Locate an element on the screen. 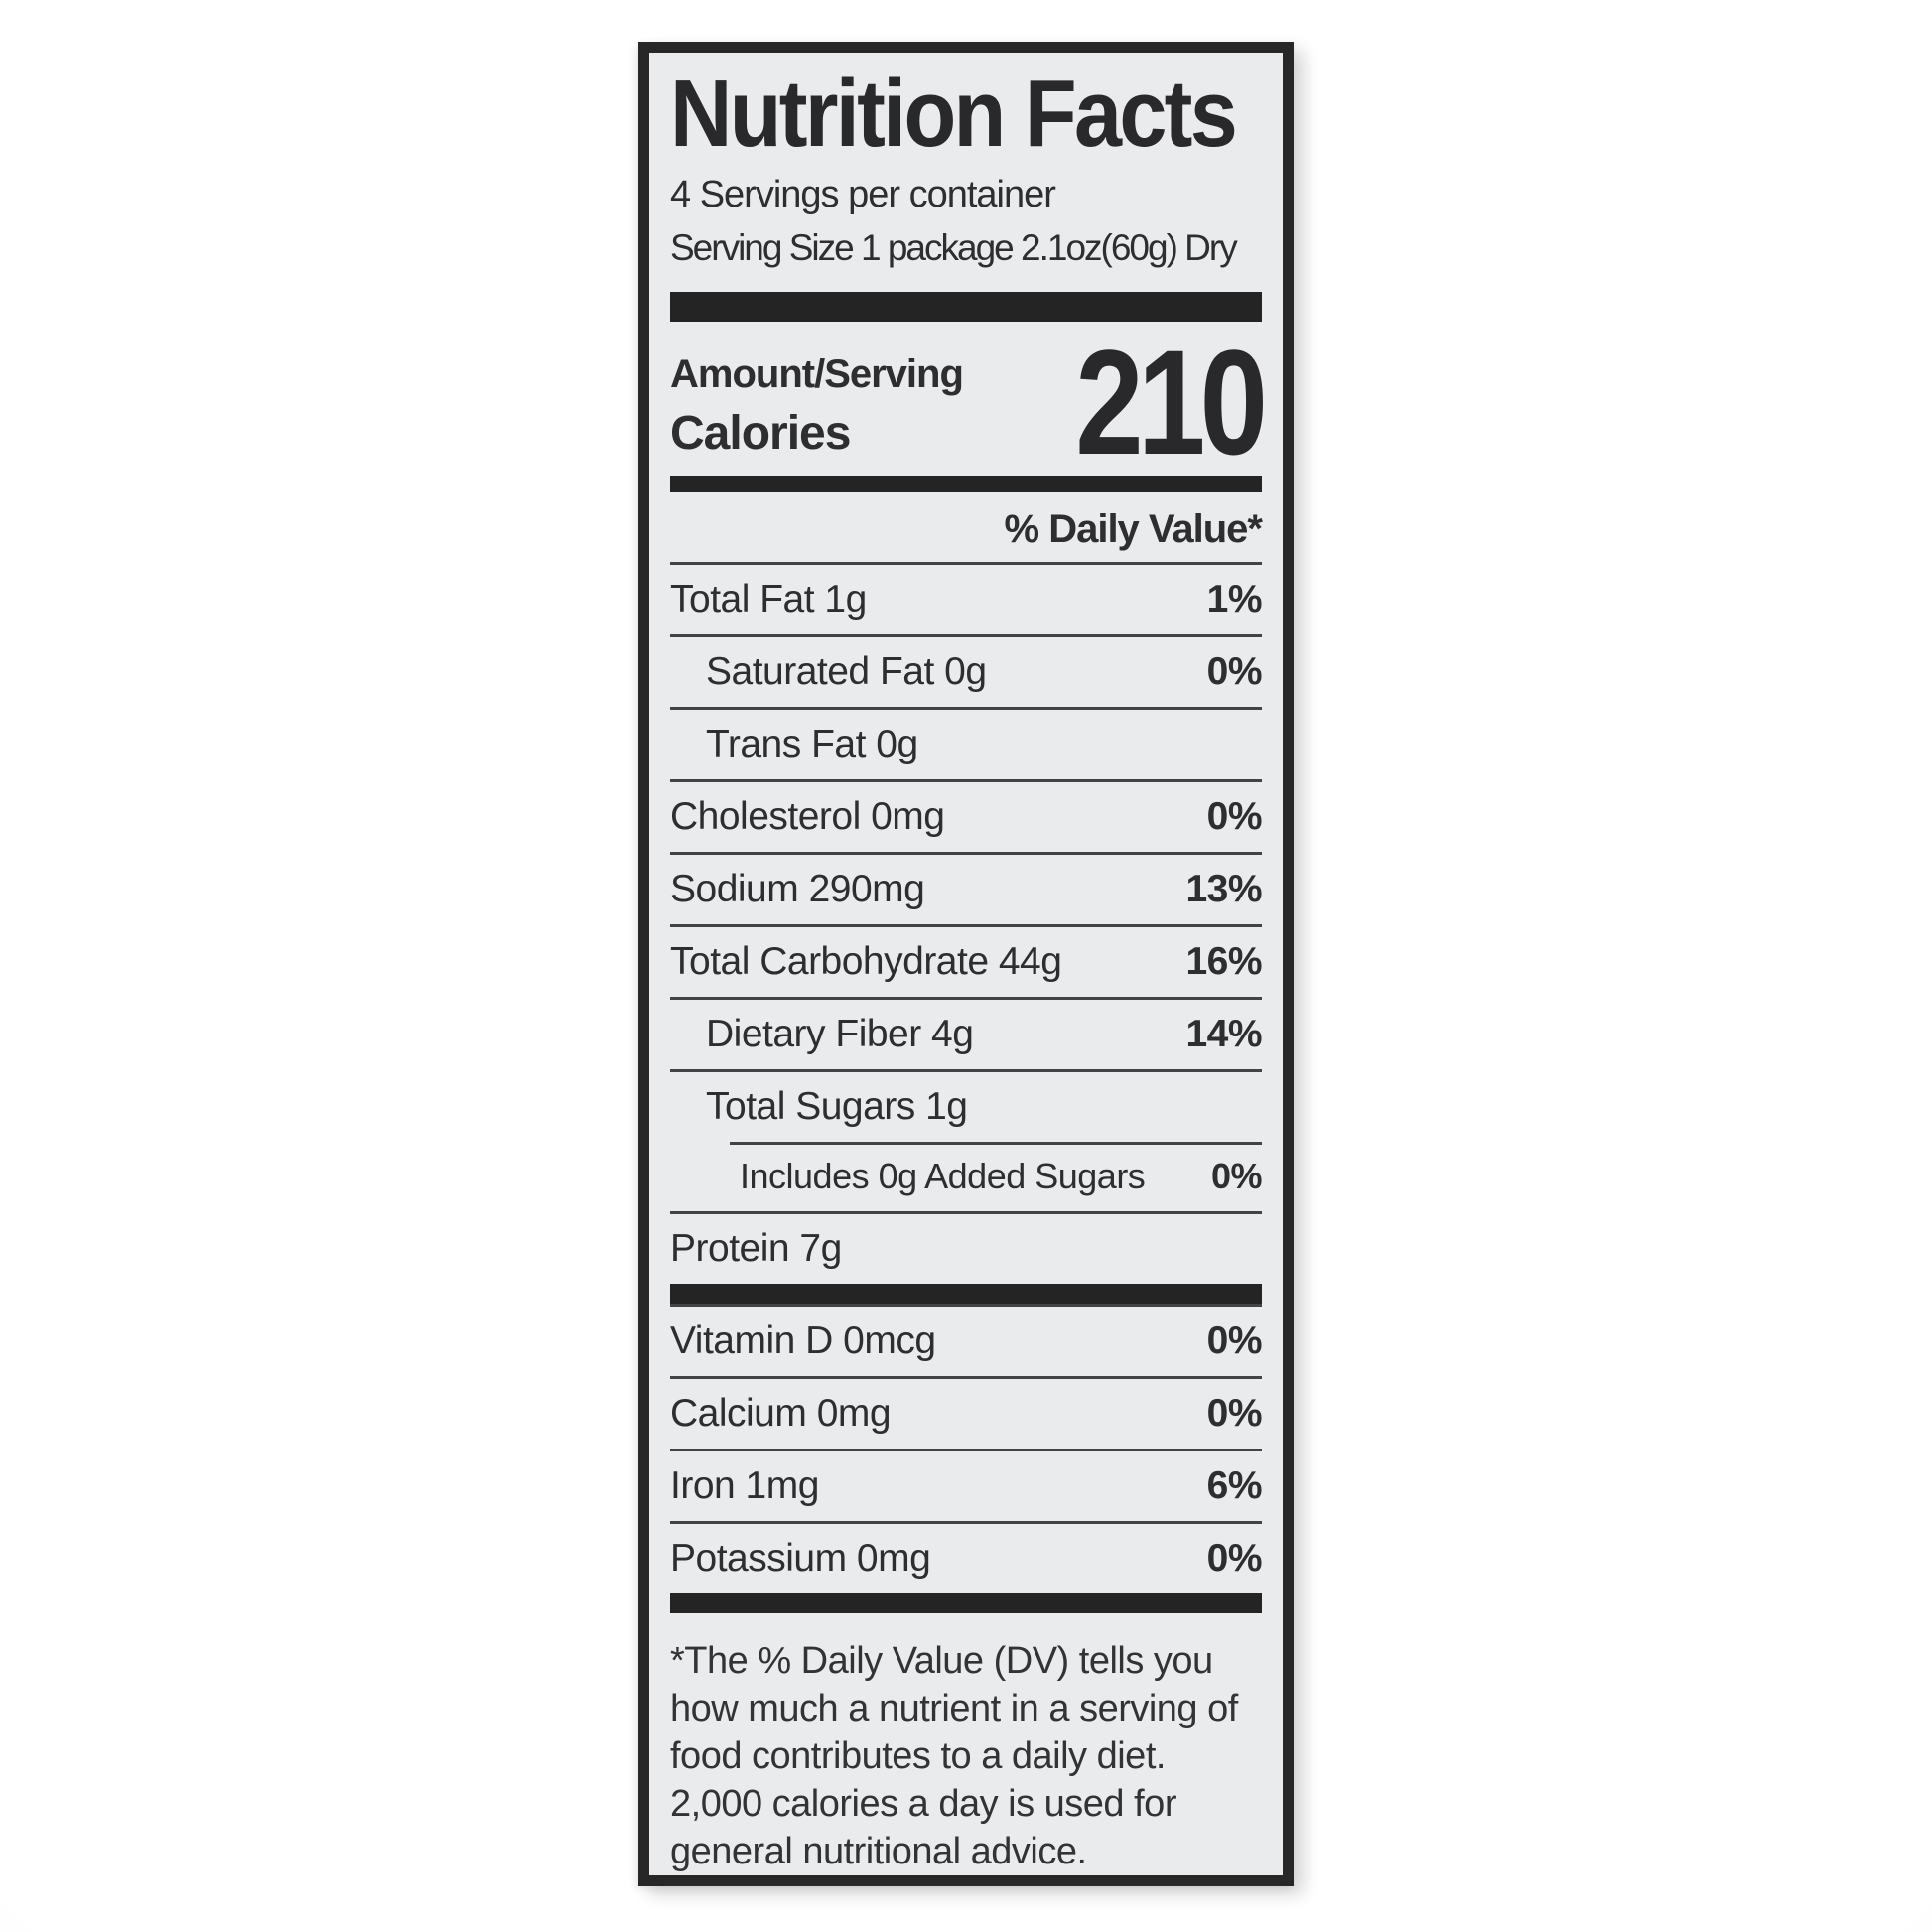 This screenshot has width=1932, height=1932. nutrient-name: Cholesterol 0mg is located at coordinates (808, 817).